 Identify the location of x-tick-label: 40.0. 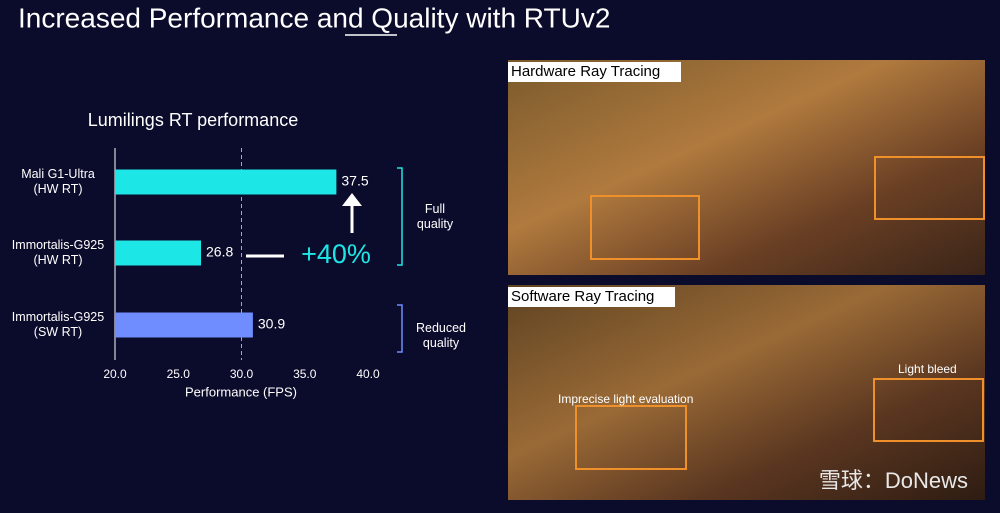
(368, 374).